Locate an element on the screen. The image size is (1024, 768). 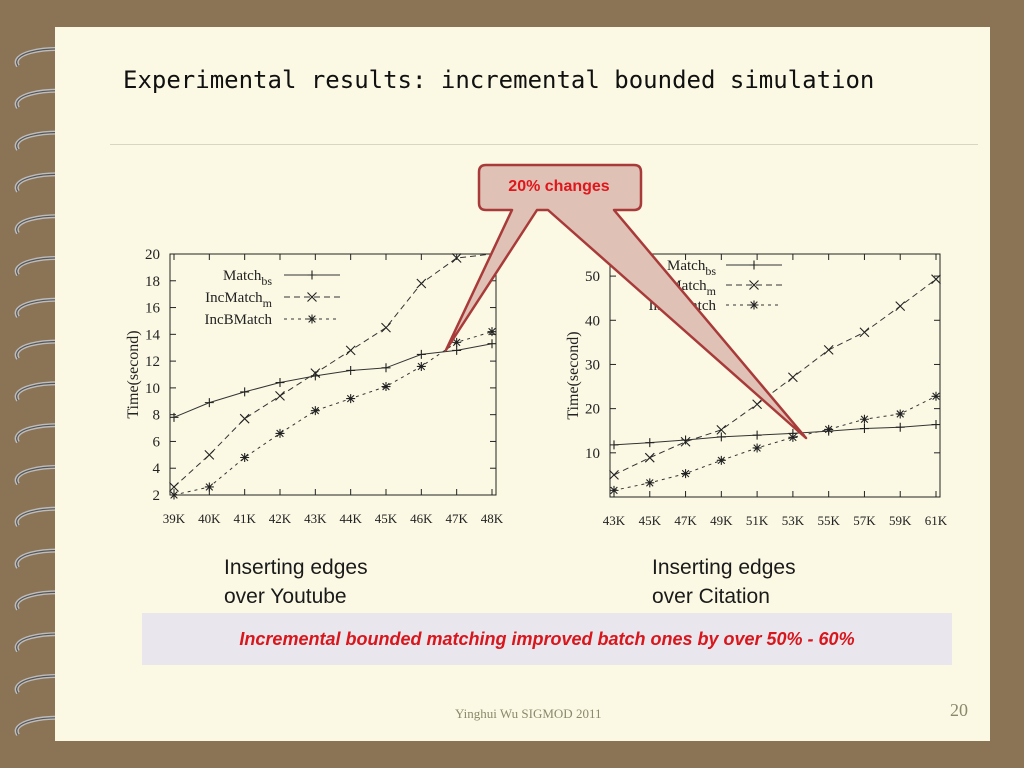
y-tick-label: 30 is located at coordinates (592, 365).